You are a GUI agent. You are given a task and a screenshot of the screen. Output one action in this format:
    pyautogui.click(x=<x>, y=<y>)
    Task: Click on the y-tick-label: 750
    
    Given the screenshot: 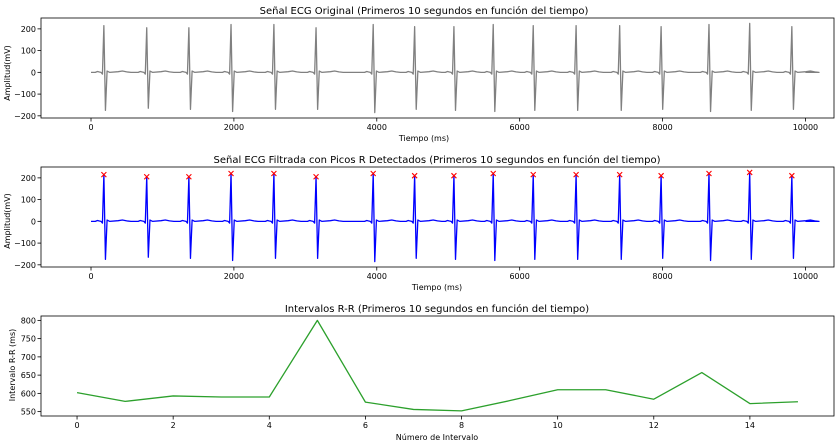 What is the action you would take?
    pyautogui.click(x=28, y=339)
    